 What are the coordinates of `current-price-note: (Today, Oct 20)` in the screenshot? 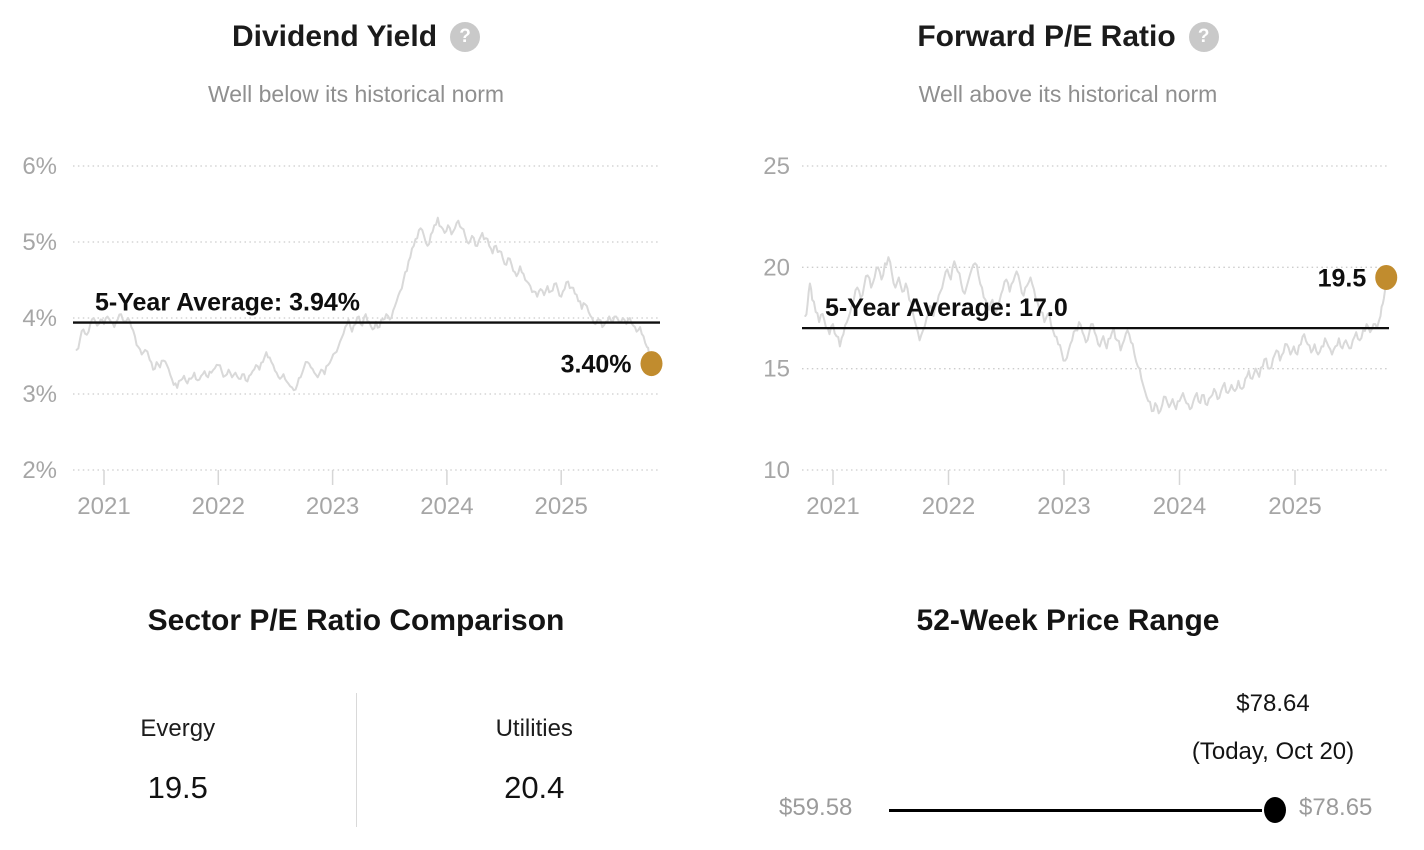 It's located at (1273, 751).